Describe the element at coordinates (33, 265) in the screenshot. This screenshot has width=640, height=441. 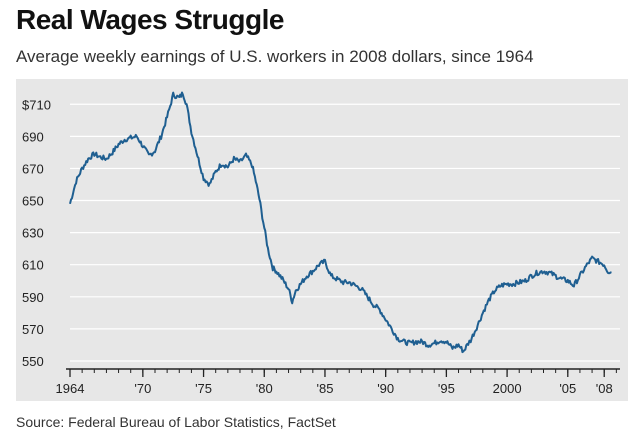
I see `y-tick-label: 610` at that location.